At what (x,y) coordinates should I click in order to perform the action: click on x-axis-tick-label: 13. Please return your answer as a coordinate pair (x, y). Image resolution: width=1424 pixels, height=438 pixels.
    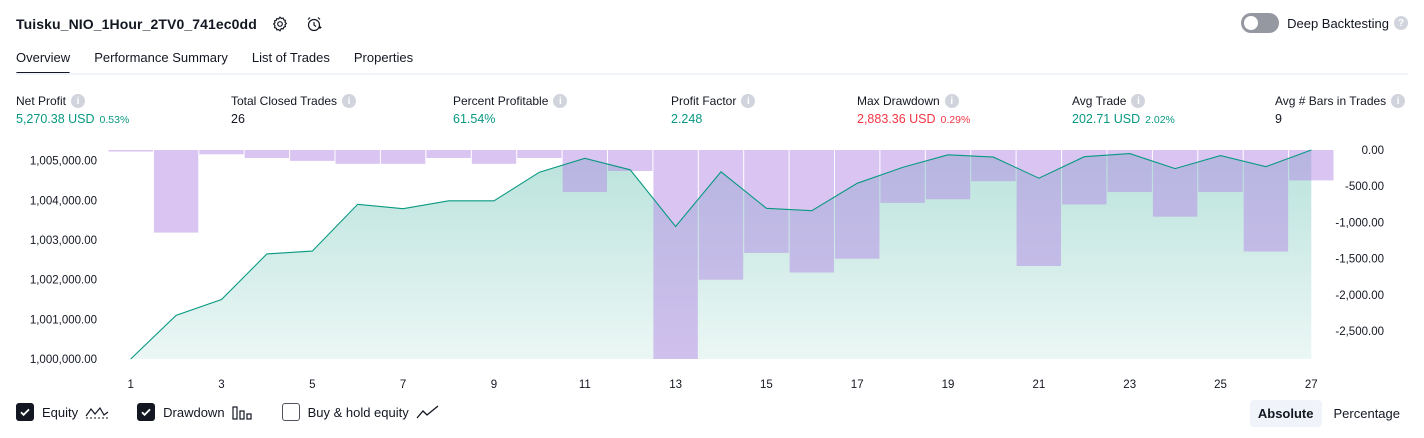
    Looking at the image, I should click on (675, 385).